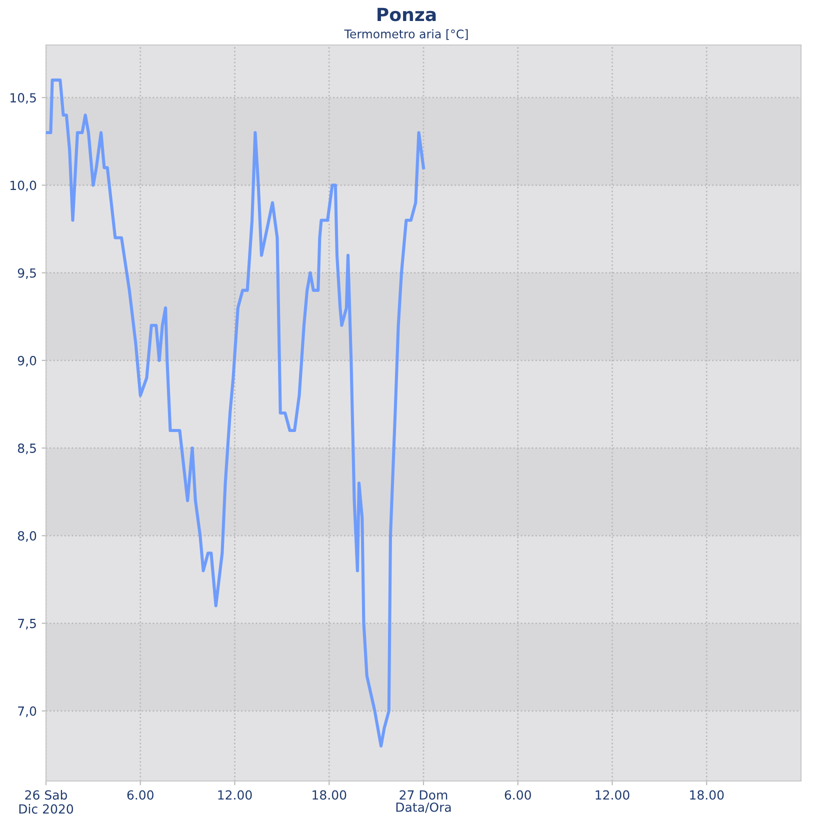 The width and height of the screenshot is (813, 818). Describe the element at coordinates (423, 807) in the screenshot. I see `x-axis-title: Data/Ora` at that location.